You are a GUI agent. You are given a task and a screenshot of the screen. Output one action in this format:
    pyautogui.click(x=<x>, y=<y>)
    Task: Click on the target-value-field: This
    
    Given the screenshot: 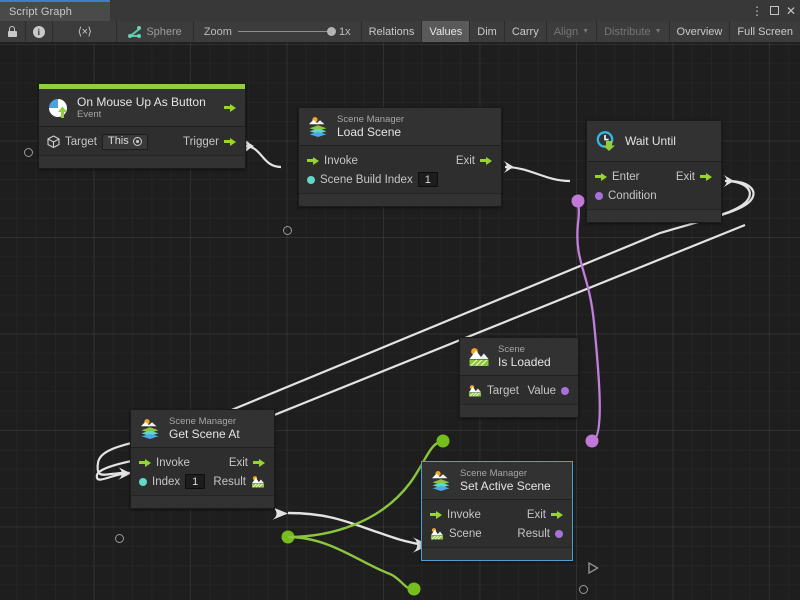 What is the action you would take?
    pyautogui.click(x=124, y=141)
    